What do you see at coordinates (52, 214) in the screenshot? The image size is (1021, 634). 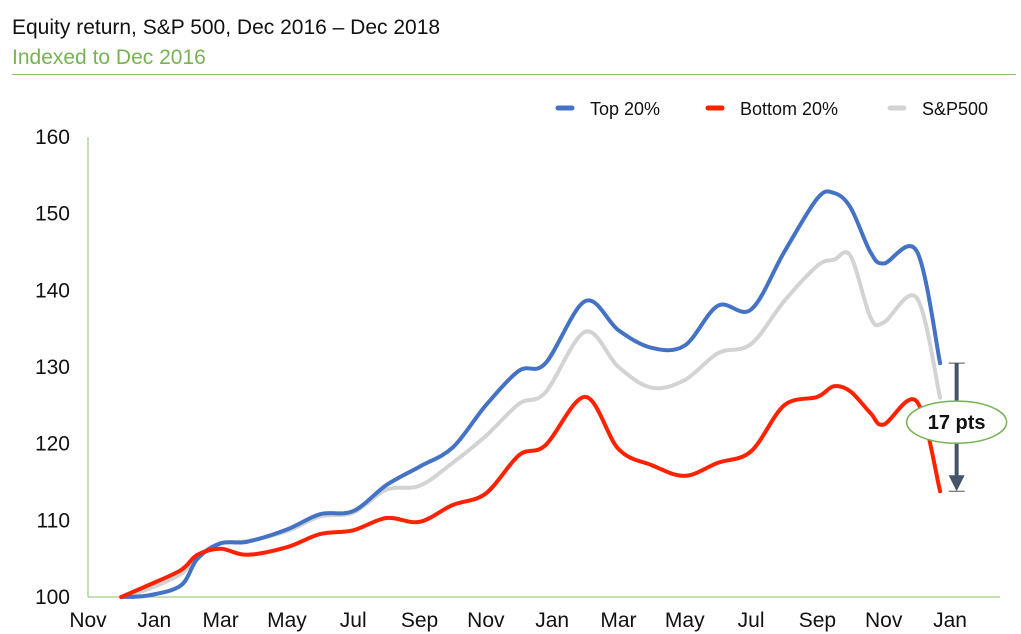 I see `y-tick-label: 150` at bounding box center [52, 214].